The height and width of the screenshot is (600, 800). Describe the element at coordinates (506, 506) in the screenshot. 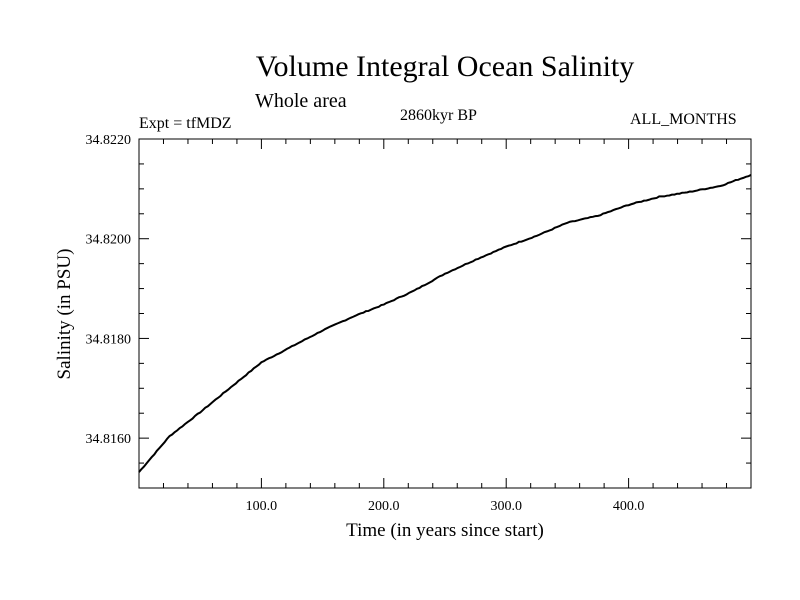

I see `x-tick-label: 300.0` at that location.